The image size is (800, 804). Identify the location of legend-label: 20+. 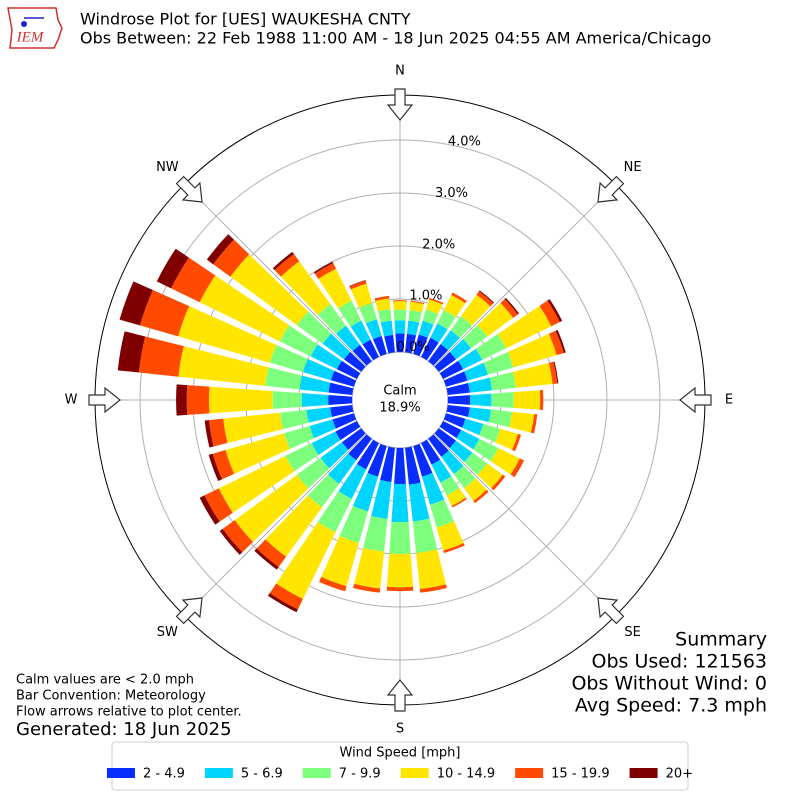
(679, 774).